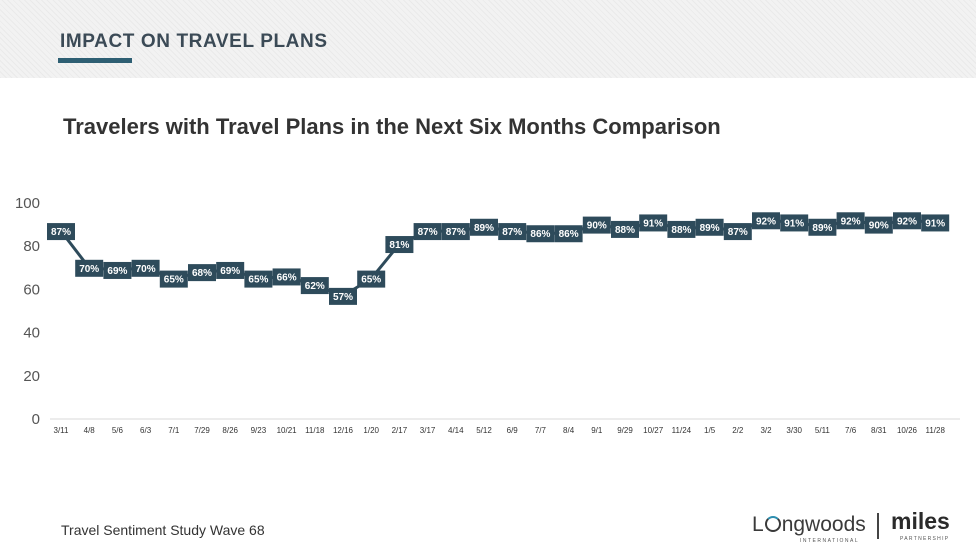 This screenshot has width=976, height=552. Describe the element at coordinates (513, 430) in the screenshot. I see `x-tick-label: 6/9` at that location.